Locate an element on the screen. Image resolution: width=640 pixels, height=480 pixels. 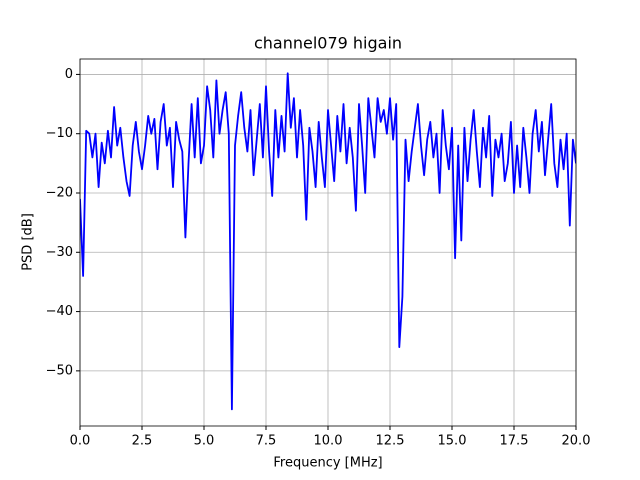
y-tick-label: 0 is located at coordinates (69, 74).